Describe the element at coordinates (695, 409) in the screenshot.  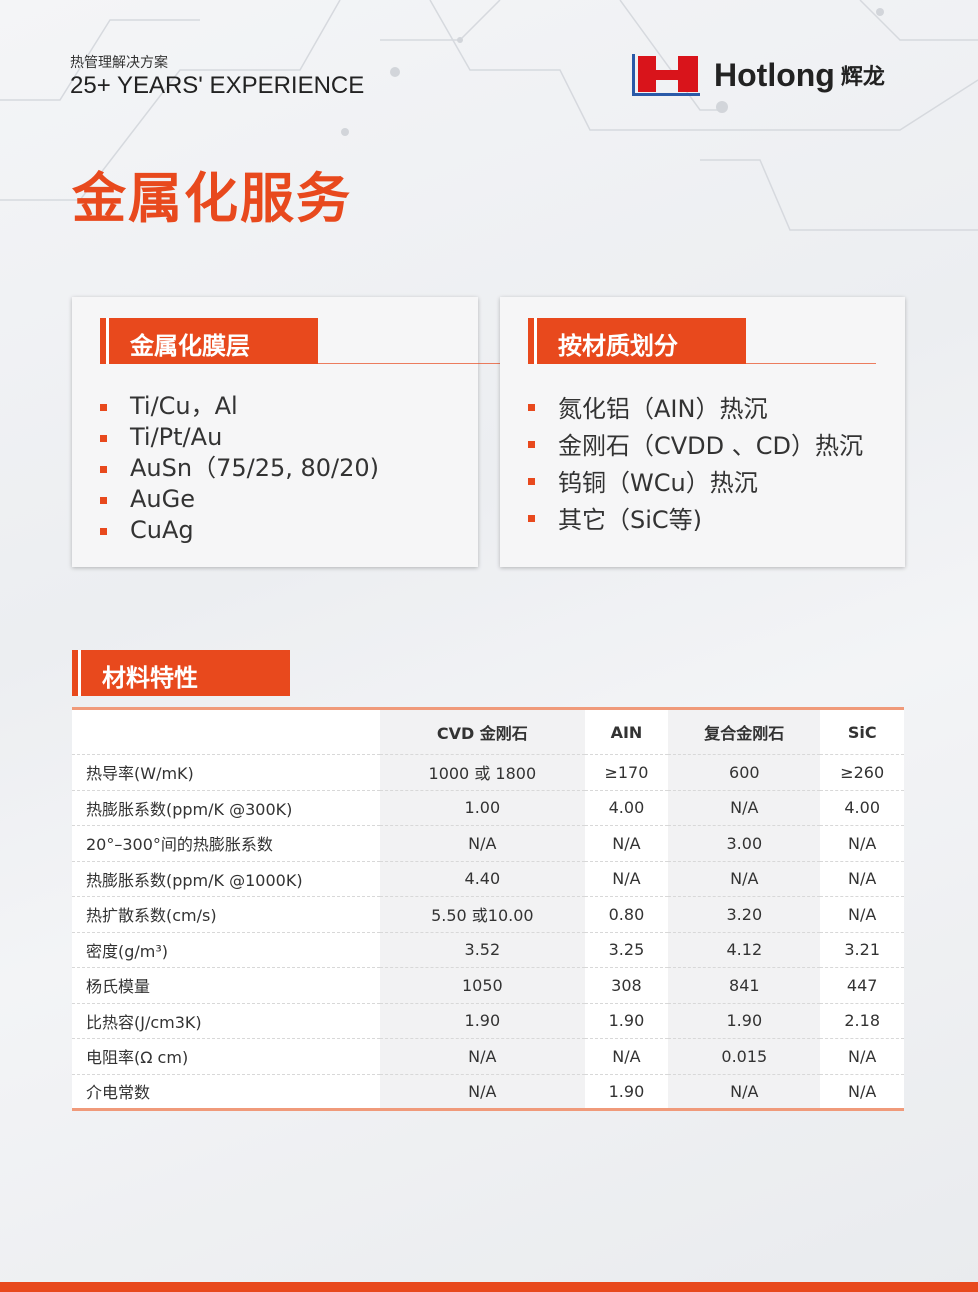
I see `list-item: 氮化铝（AIN）热沉` at that location.